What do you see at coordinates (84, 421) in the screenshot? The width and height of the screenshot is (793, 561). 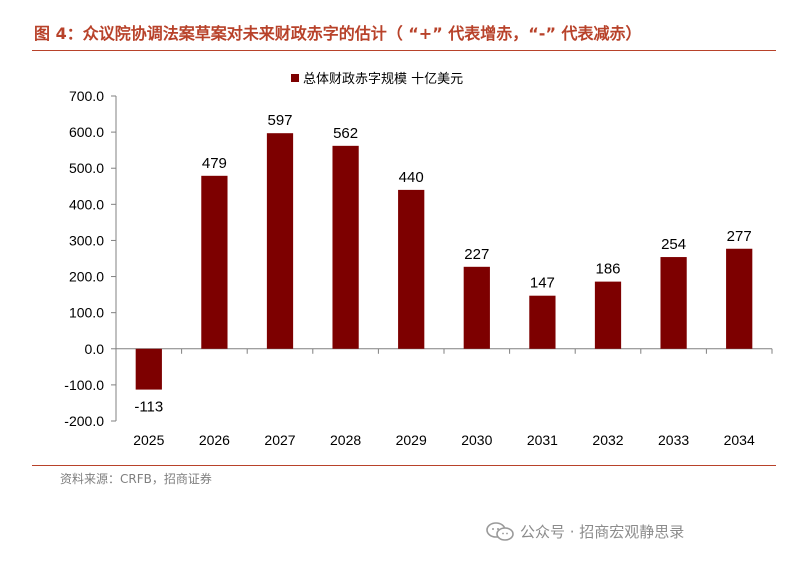 I see `y-tick-label: -200.0` at bounding box center [84, 421].